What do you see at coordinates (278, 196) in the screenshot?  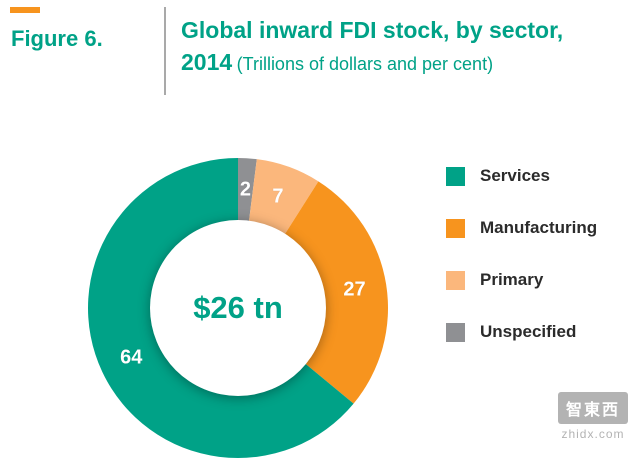 I see `slice-value-label: 7` at bounding box center [278, 196].